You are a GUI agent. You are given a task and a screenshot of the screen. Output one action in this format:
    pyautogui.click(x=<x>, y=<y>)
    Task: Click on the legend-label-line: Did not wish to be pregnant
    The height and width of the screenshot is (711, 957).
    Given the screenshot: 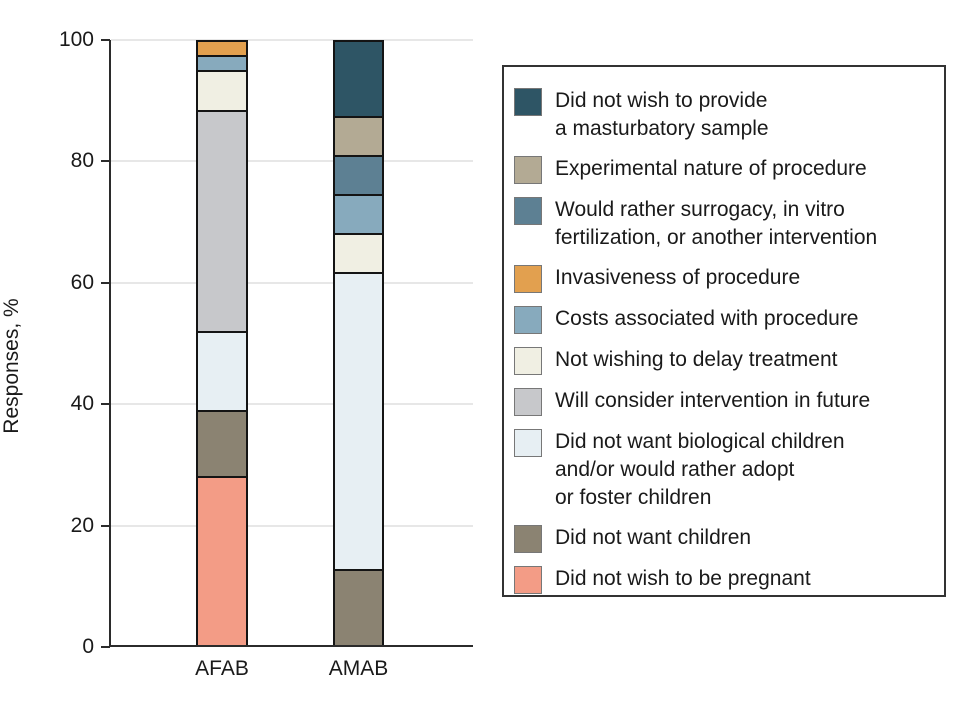 What is the action you would take?
    pyautogui.click(x=683, y=578)
    